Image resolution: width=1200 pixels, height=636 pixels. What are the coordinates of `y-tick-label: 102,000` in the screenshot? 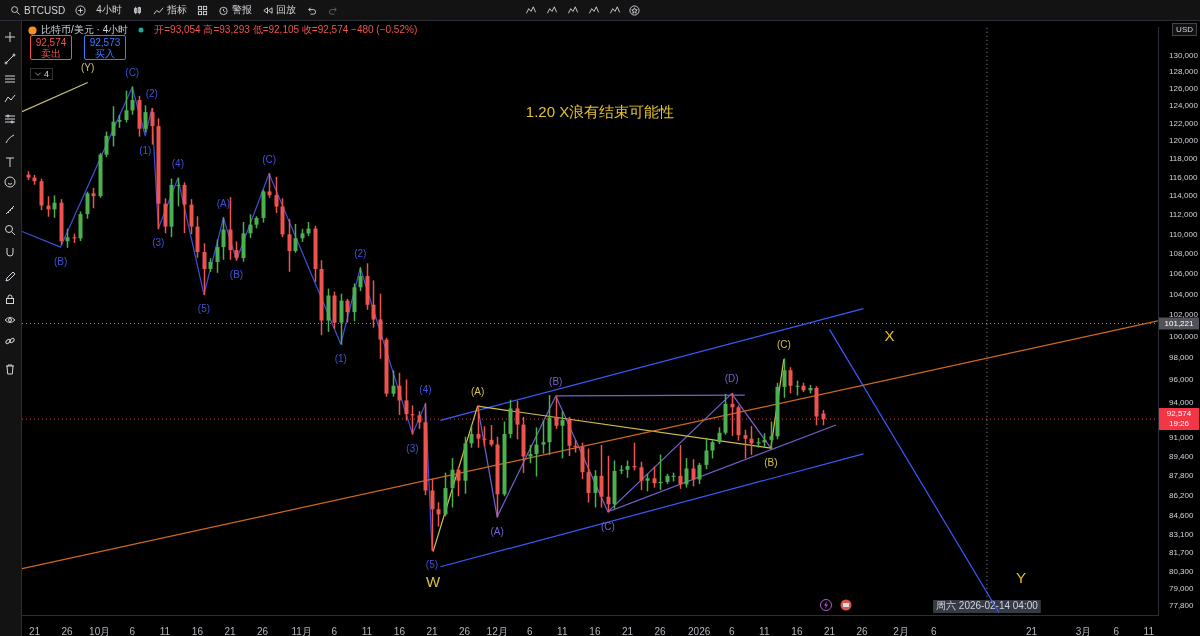 It's located at (1184, 315).